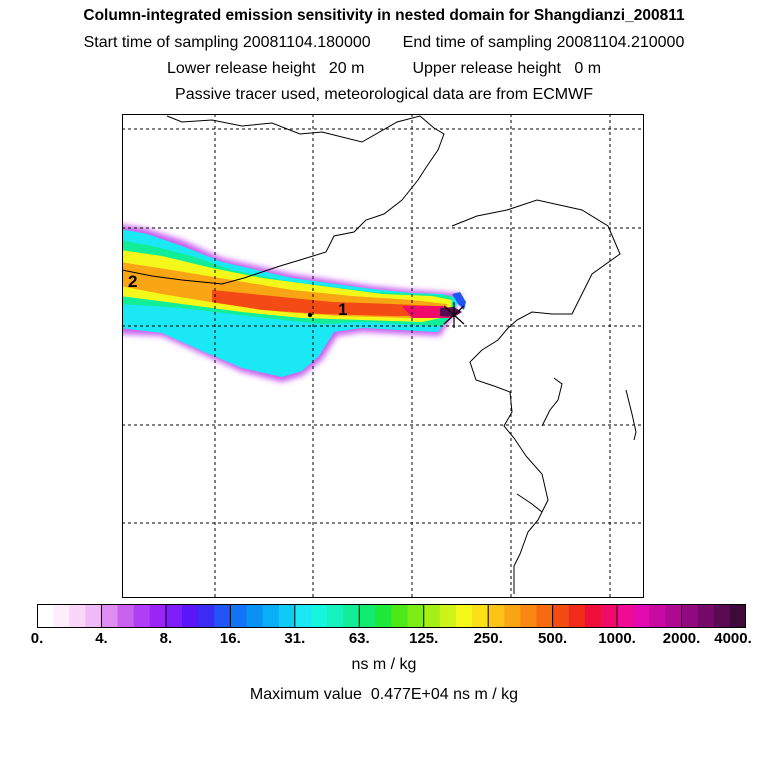 Image resolution: width=768 pixels, height=768 pixels. I want to click on plume-red-core, so click(329, 303).